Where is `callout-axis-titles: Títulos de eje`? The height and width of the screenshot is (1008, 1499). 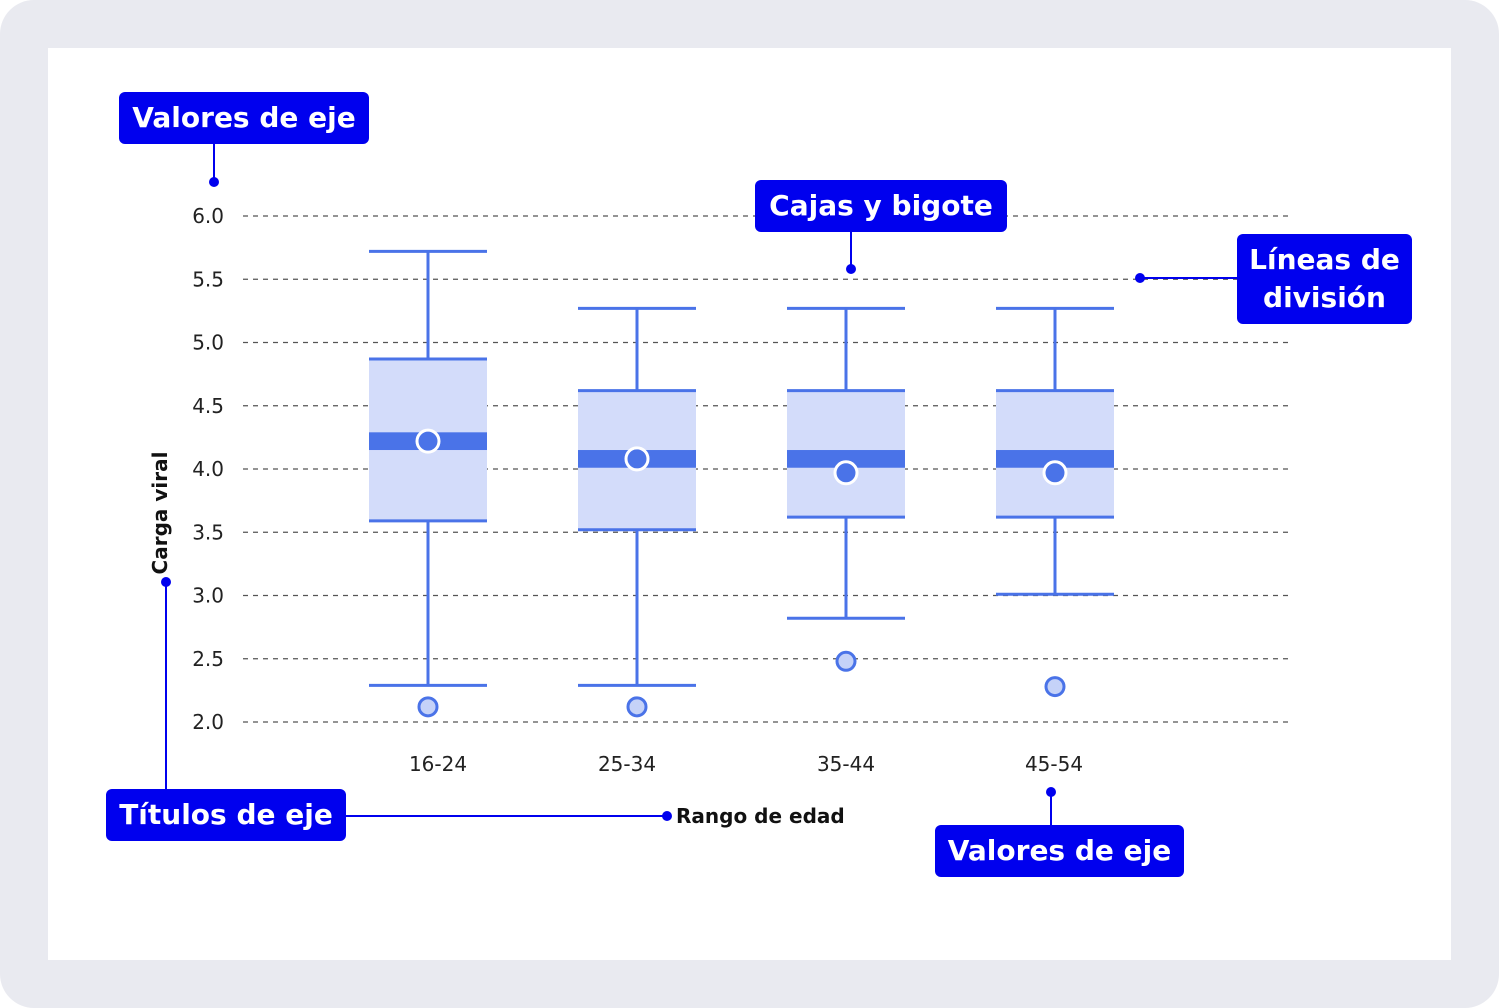
callout-axis-titles: Títulos de eje is located at coordinates (226, 815).